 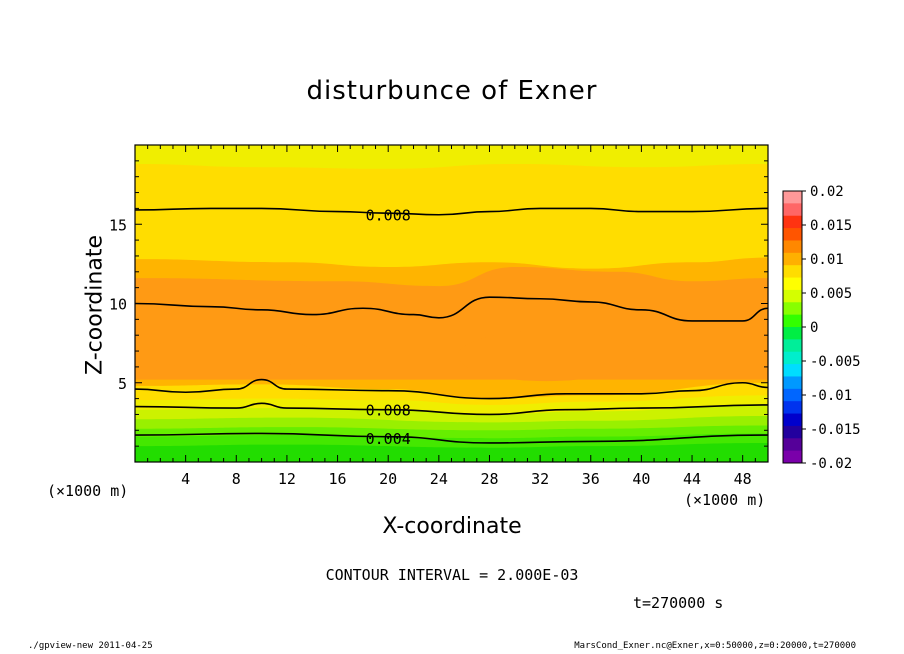 I want to click on y-tick-label: 15, so click(x=118, y=225).